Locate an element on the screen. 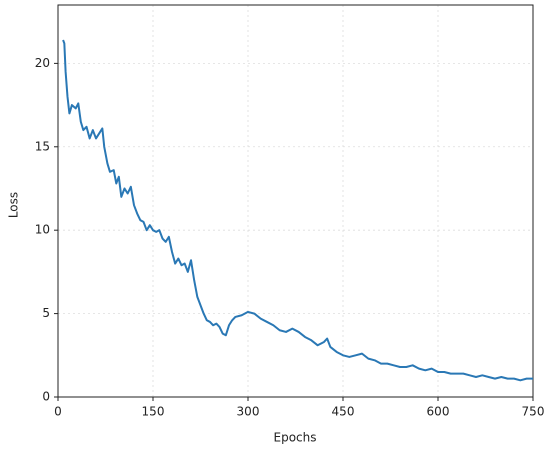 The width and height of the screenshot is (550, 452). x-tick-label: 750 is located at coordinates (533, 412).